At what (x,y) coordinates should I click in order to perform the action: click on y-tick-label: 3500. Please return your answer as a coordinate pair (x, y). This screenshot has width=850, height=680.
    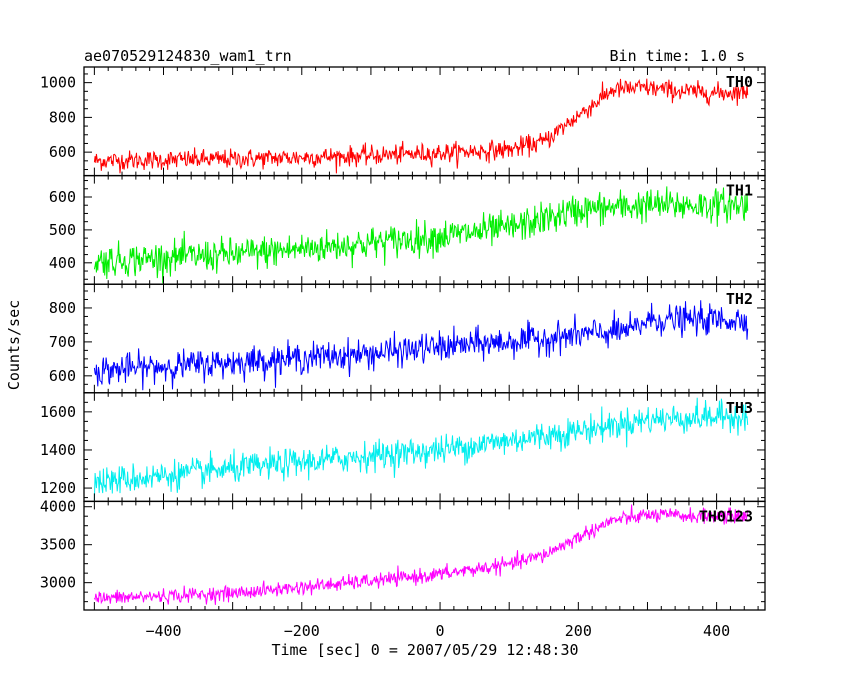
    Looking at the image, I should click on (58, 545).